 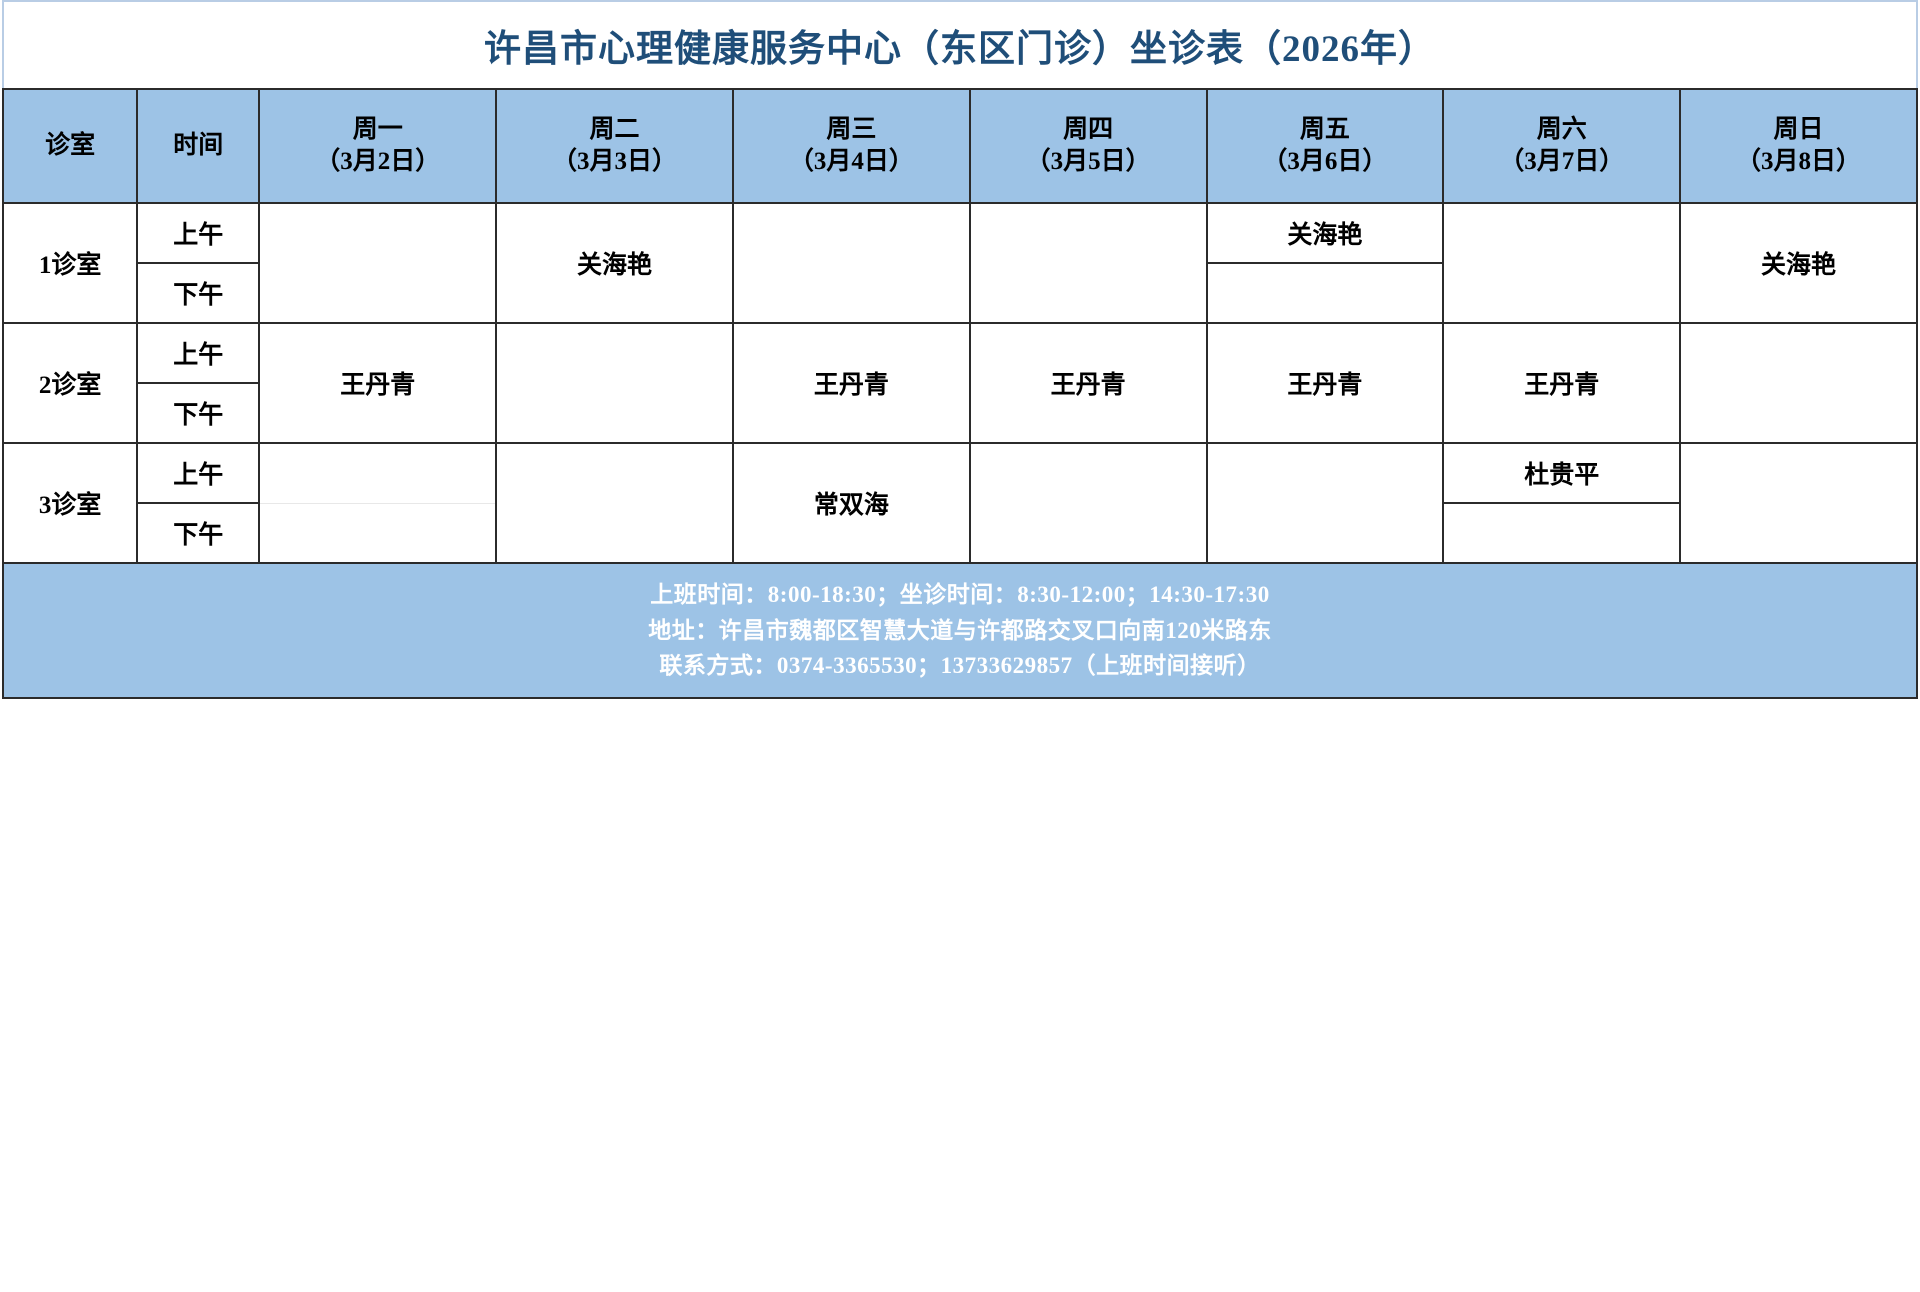 What do you see at coordinates (615, 161) in the screenshot?
I see `header-date: （3月3日）` at bounding box center [615, 161].